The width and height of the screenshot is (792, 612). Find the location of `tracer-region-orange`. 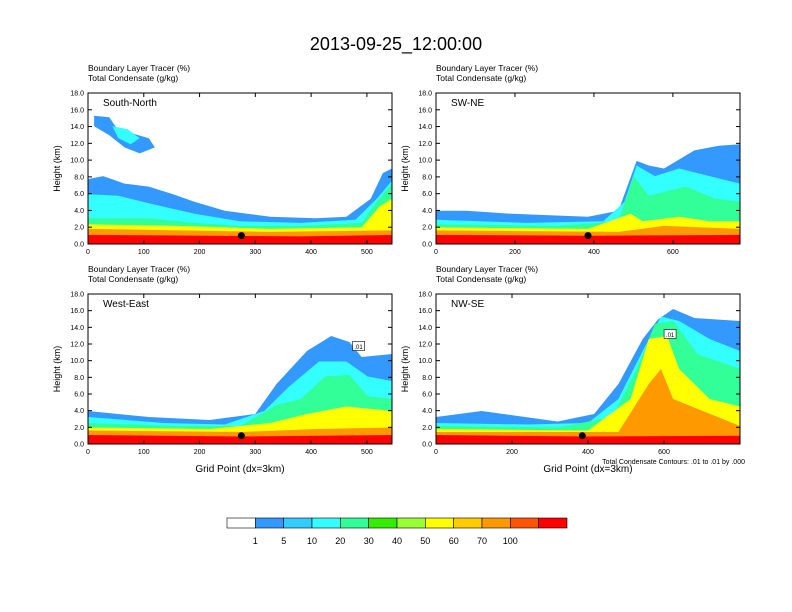

tracer-region-orange is located at coordinates (588, 406).